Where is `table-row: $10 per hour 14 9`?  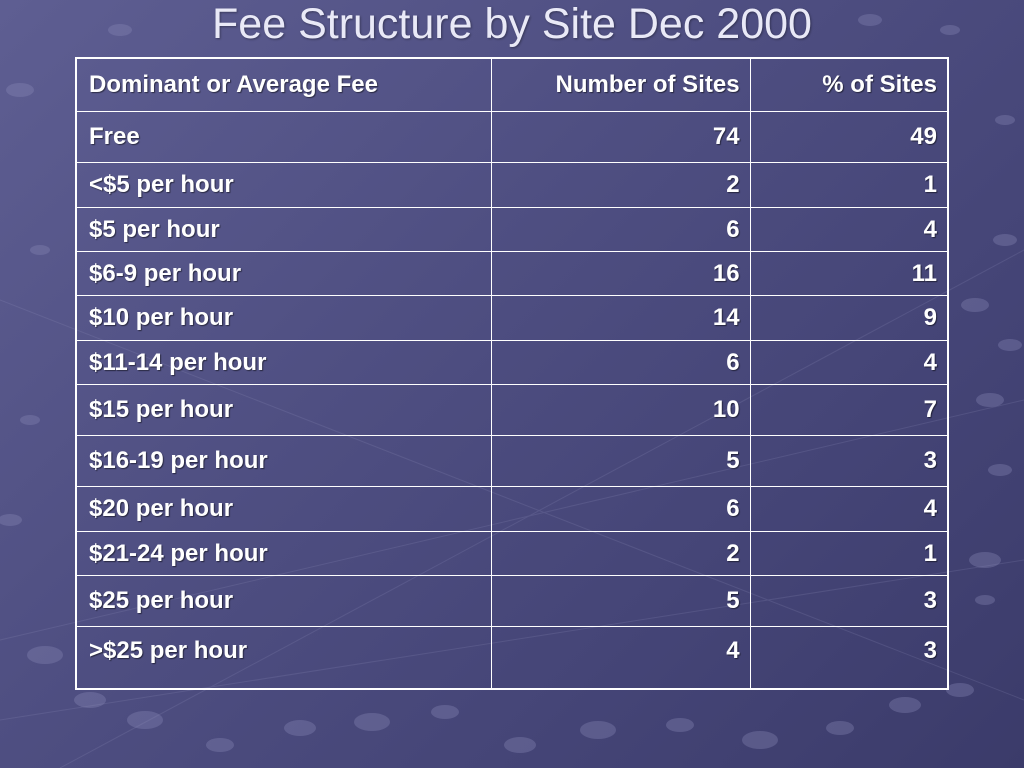
table-row: $10 per hour 14 9 is located at coordinates (512, 318).